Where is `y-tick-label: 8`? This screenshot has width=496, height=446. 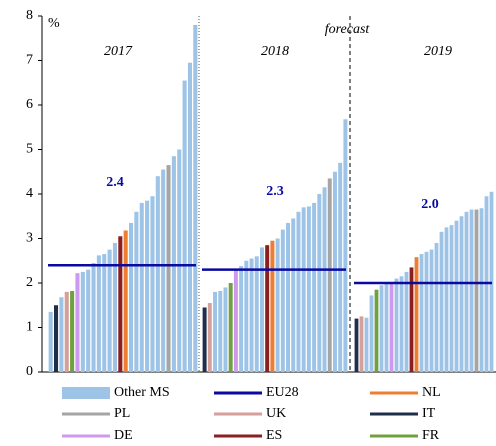
y-tick-label: 8 is located at coordinates (29, 15).